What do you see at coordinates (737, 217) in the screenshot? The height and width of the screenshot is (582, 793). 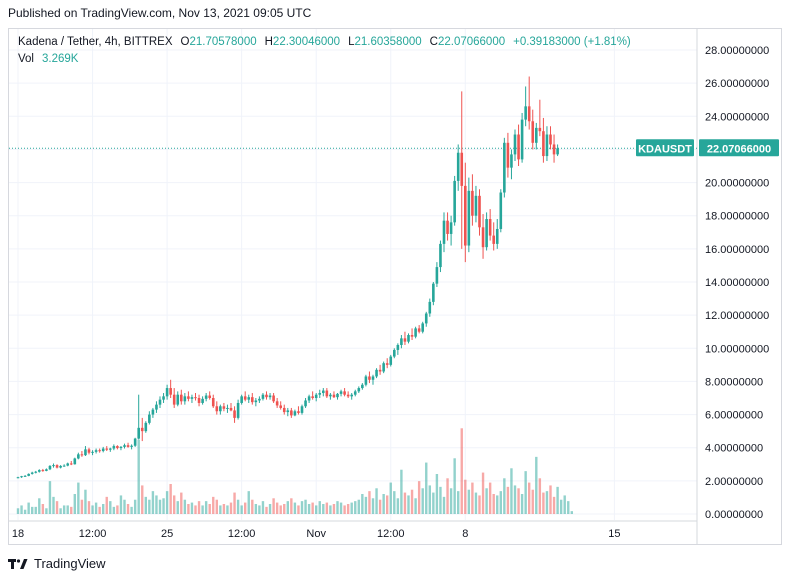 I see `y-tick-label: 18.00000000` at bounding box center [737, 217].